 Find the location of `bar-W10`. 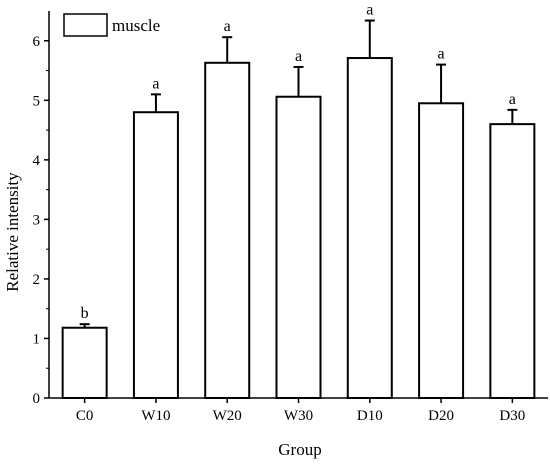

bar-W10 is located at coordinates (155, 255).